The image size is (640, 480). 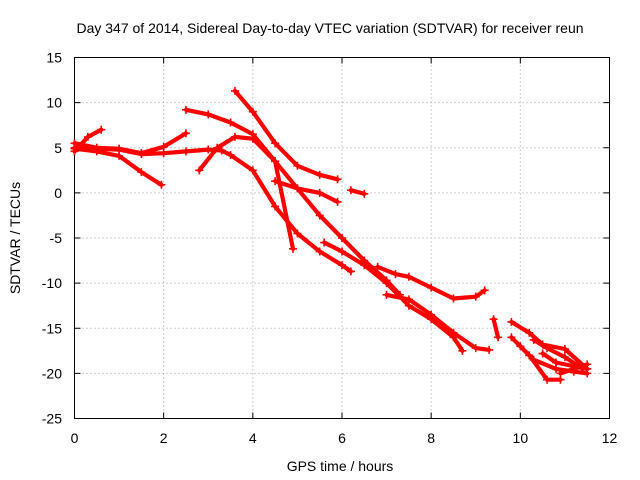 I want to click on y-tick-label: -15, so click(x=52, y=328).